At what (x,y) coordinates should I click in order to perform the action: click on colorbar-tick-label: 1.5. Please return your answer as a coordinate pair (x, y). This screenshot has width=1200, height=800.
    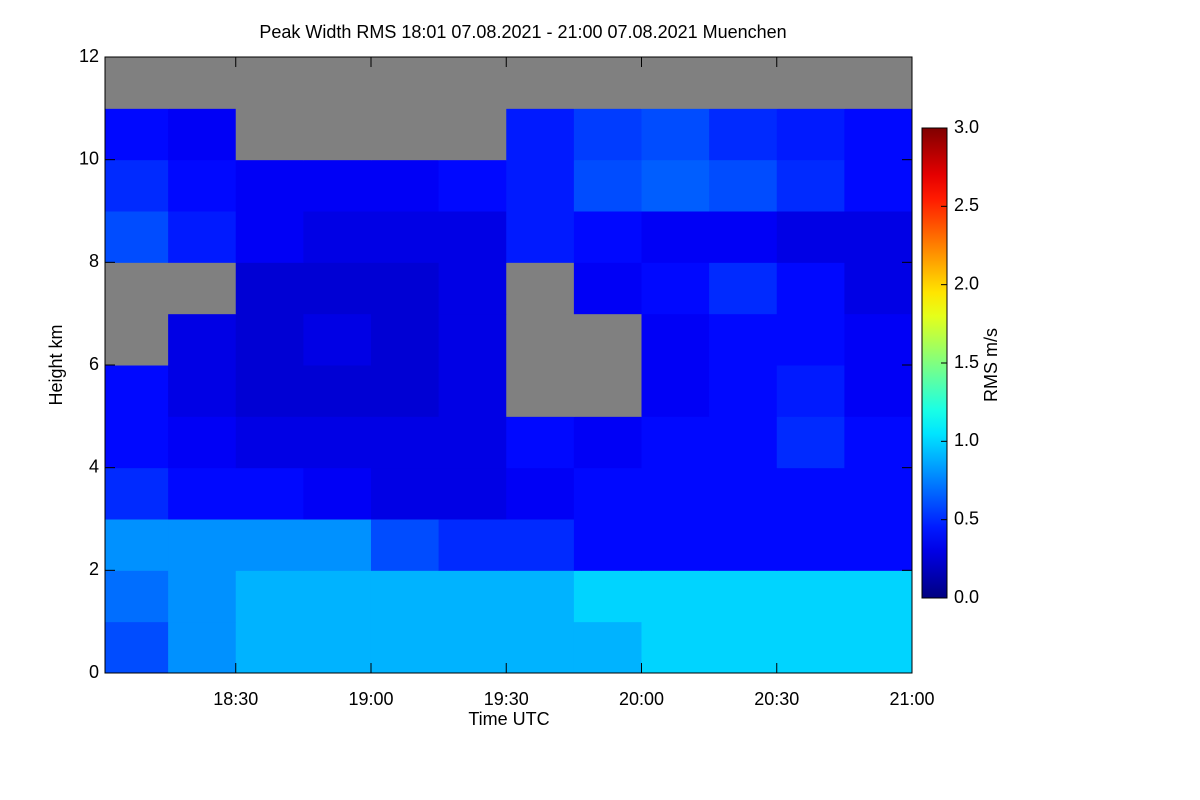
    Looking at the image, I should click on (966, 362).